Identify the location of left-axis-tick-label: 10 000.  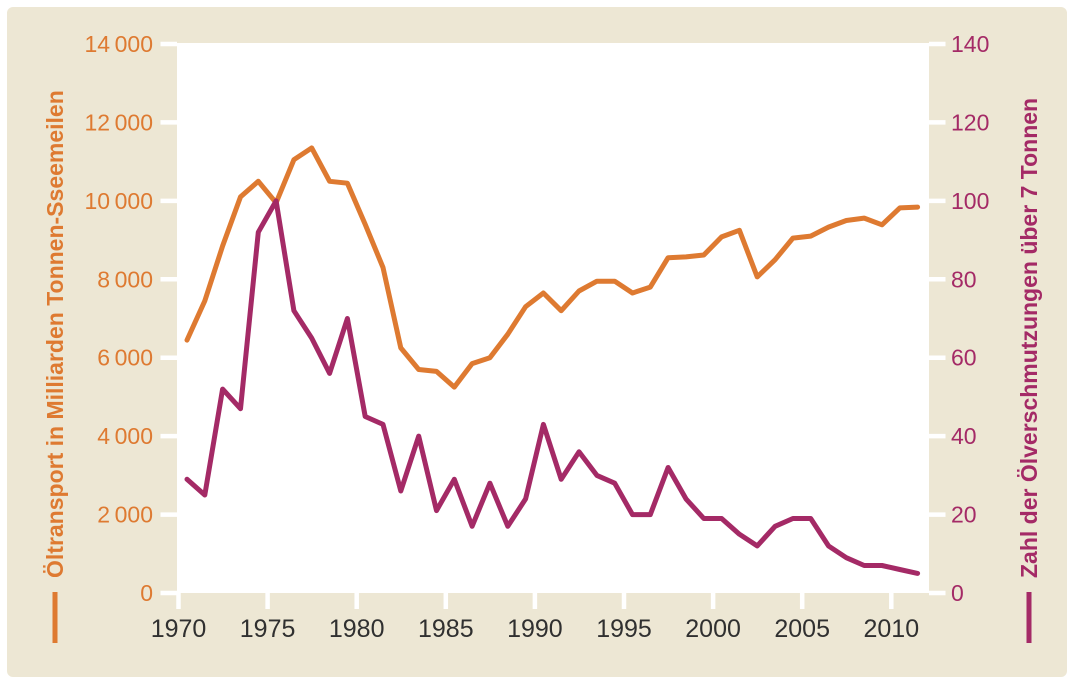
(118, 201).